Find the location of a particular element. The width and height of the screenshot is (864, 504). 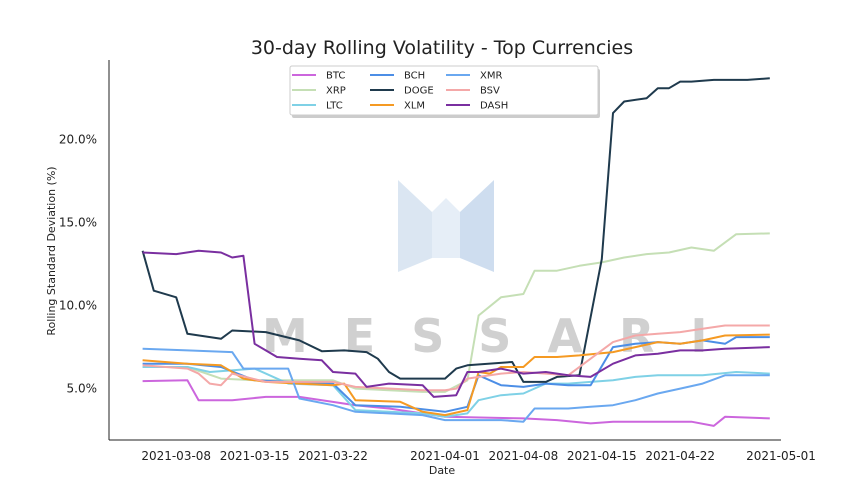

x-tick-label: 2021-03-22 is located at coordinates (333, 456).